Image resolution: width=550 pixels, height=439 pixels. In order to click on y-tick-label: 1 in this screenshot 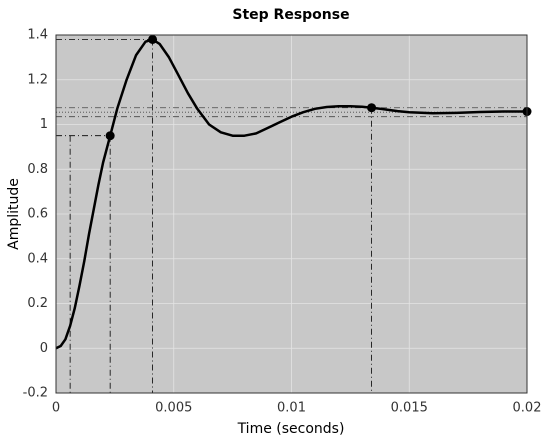, I will do `click(44, 124)`.